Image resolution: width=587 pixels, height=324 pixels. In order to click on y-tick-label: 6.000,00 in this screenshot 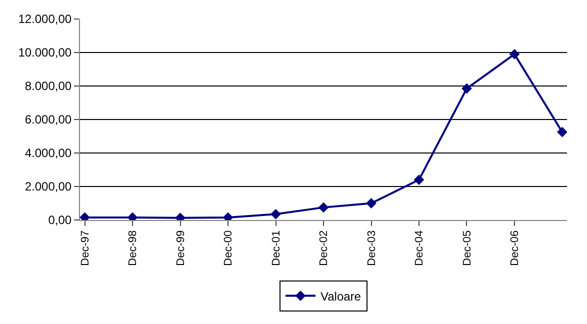, I will do `click(48, 119)`.